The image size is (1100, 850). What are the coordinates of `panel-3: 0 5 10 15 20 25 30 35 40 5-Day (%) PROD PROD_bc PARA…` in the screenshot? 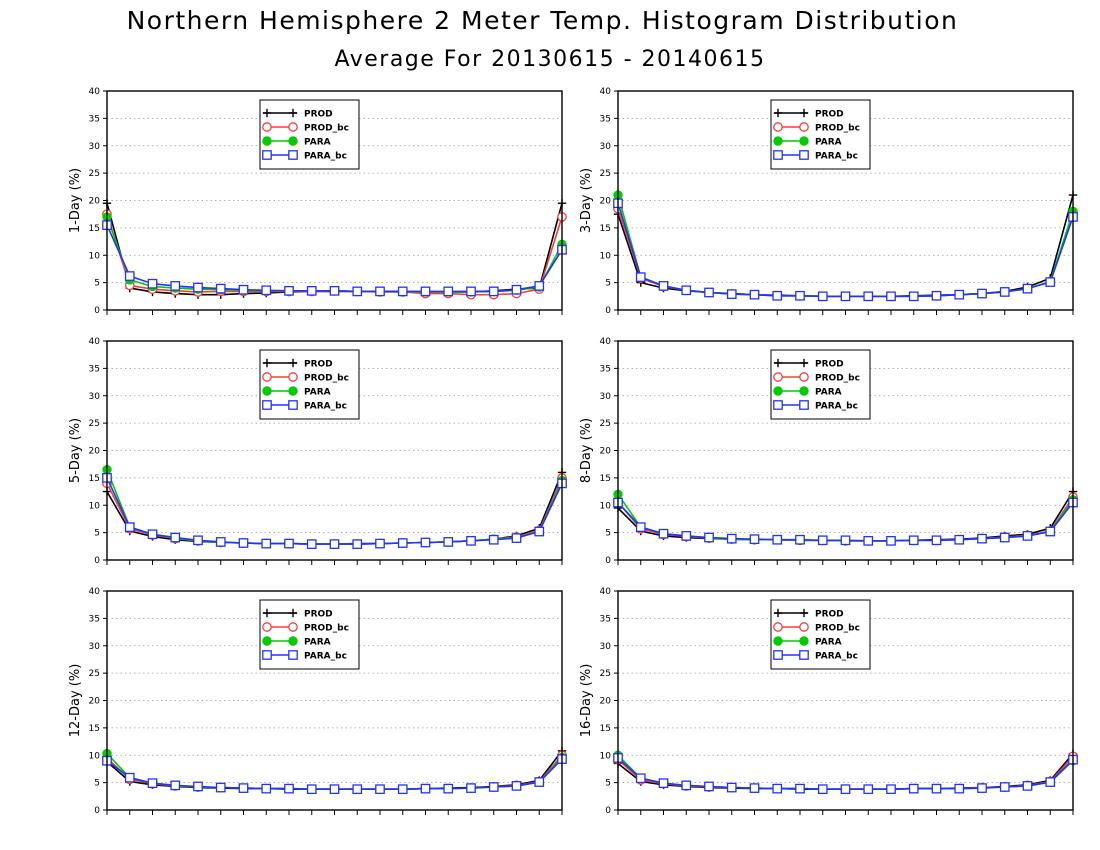 It's located at (317, 451).